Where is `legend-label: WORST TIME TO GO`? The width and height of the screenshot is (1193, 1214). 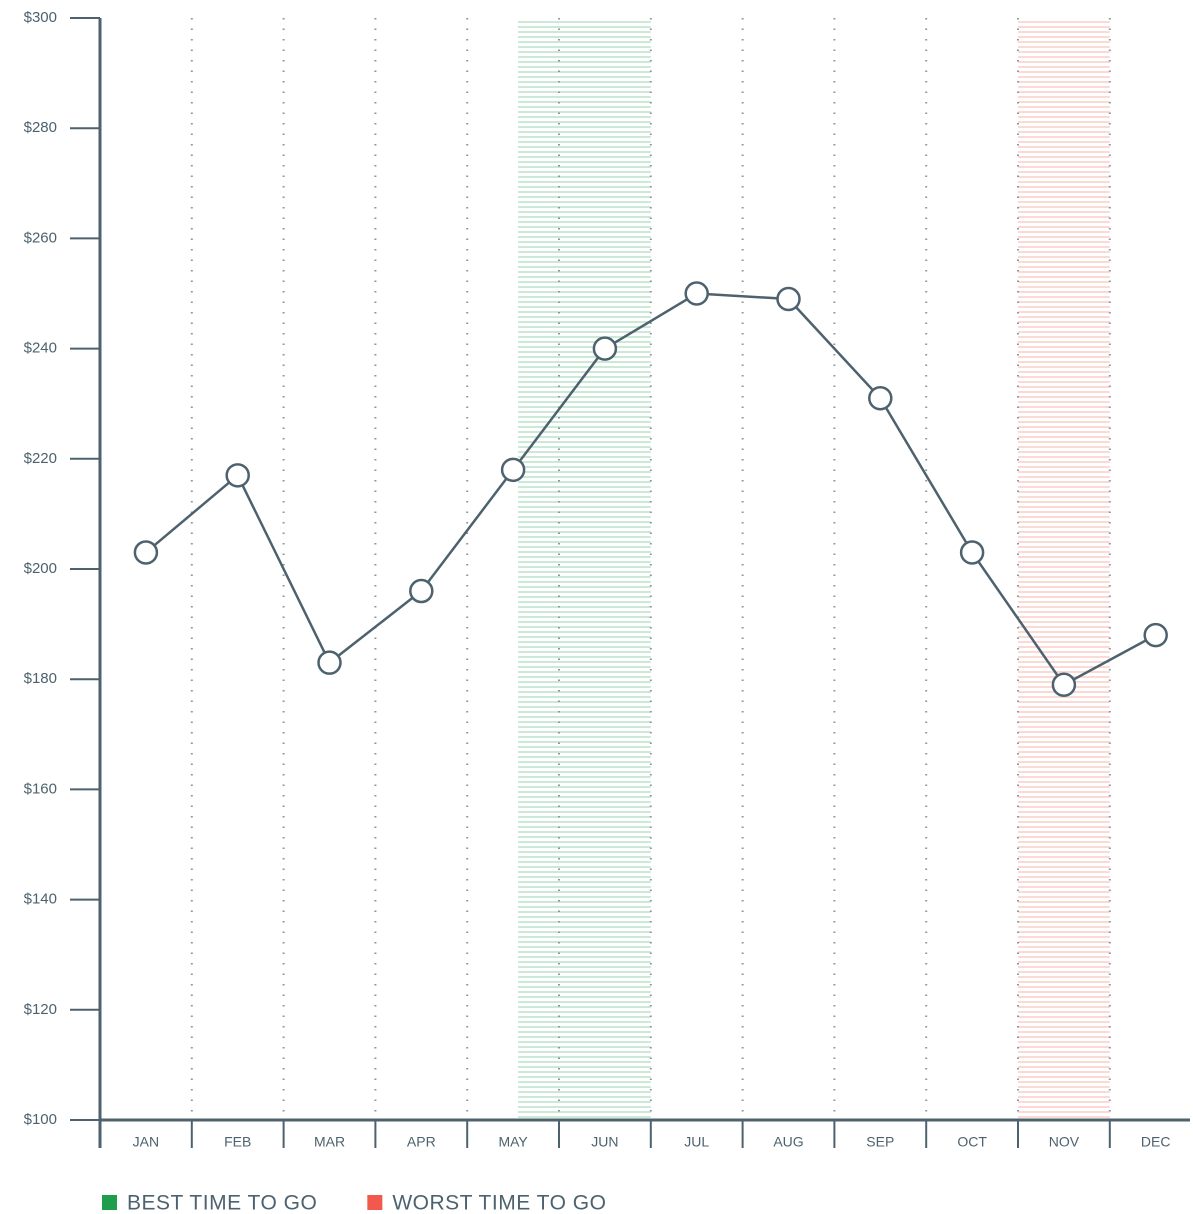 legend-label: WORST TIME TO GO is located at coordinates (499, 1203).